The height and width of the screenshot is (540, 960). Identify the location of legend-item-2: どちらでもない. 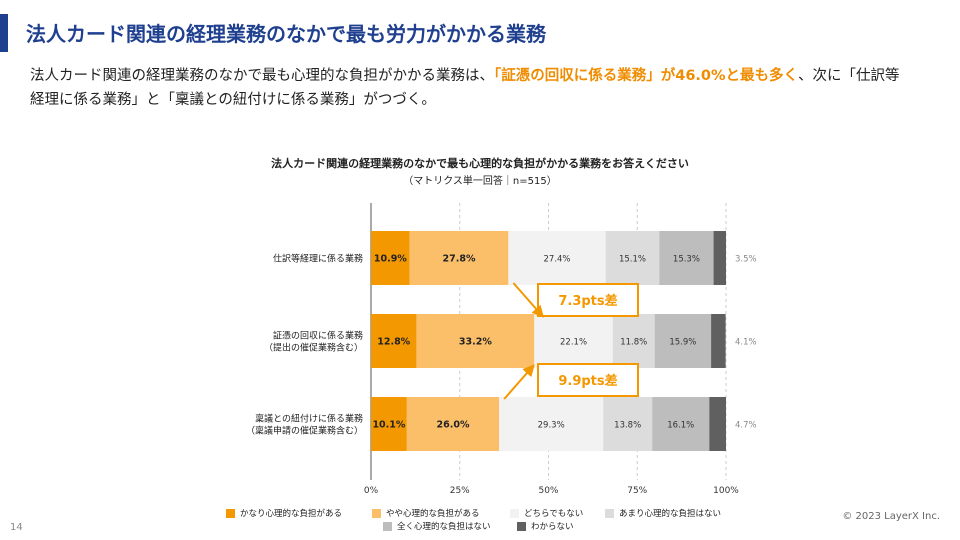
(546, 513).